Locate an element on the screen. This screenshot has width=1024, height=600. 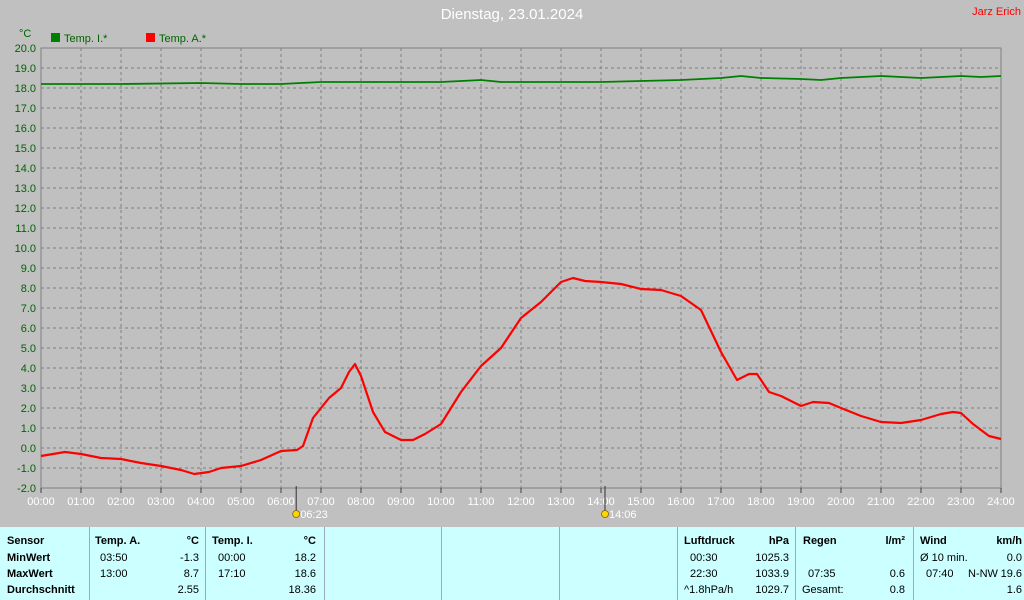
temp-i-min-time: 00:00 is located at coordinates (232, 558).